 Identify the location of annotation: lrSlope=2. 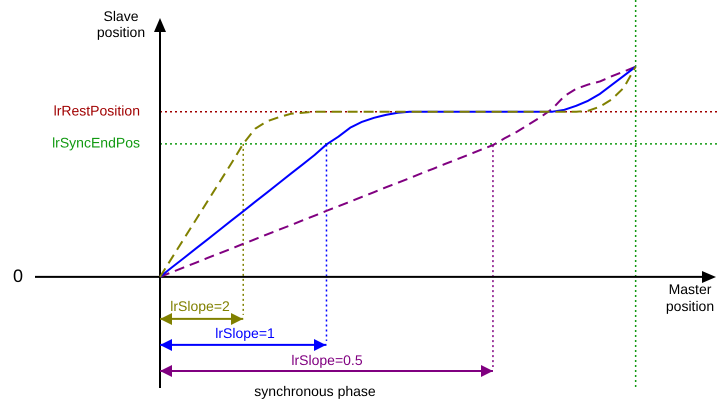
(200, 306).